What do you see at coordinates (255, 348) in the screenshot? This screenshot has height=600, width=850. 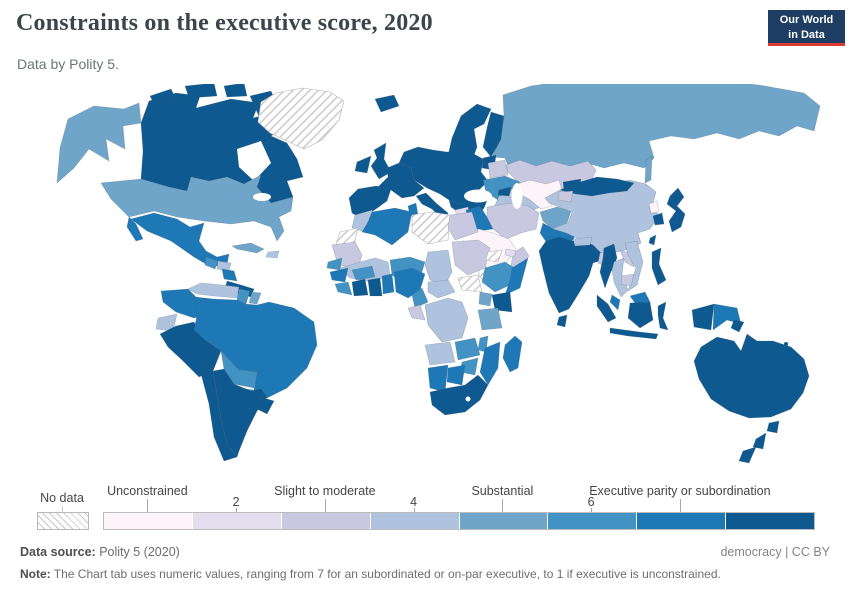 I see `country-brazil` at bounding box center [255, 348].